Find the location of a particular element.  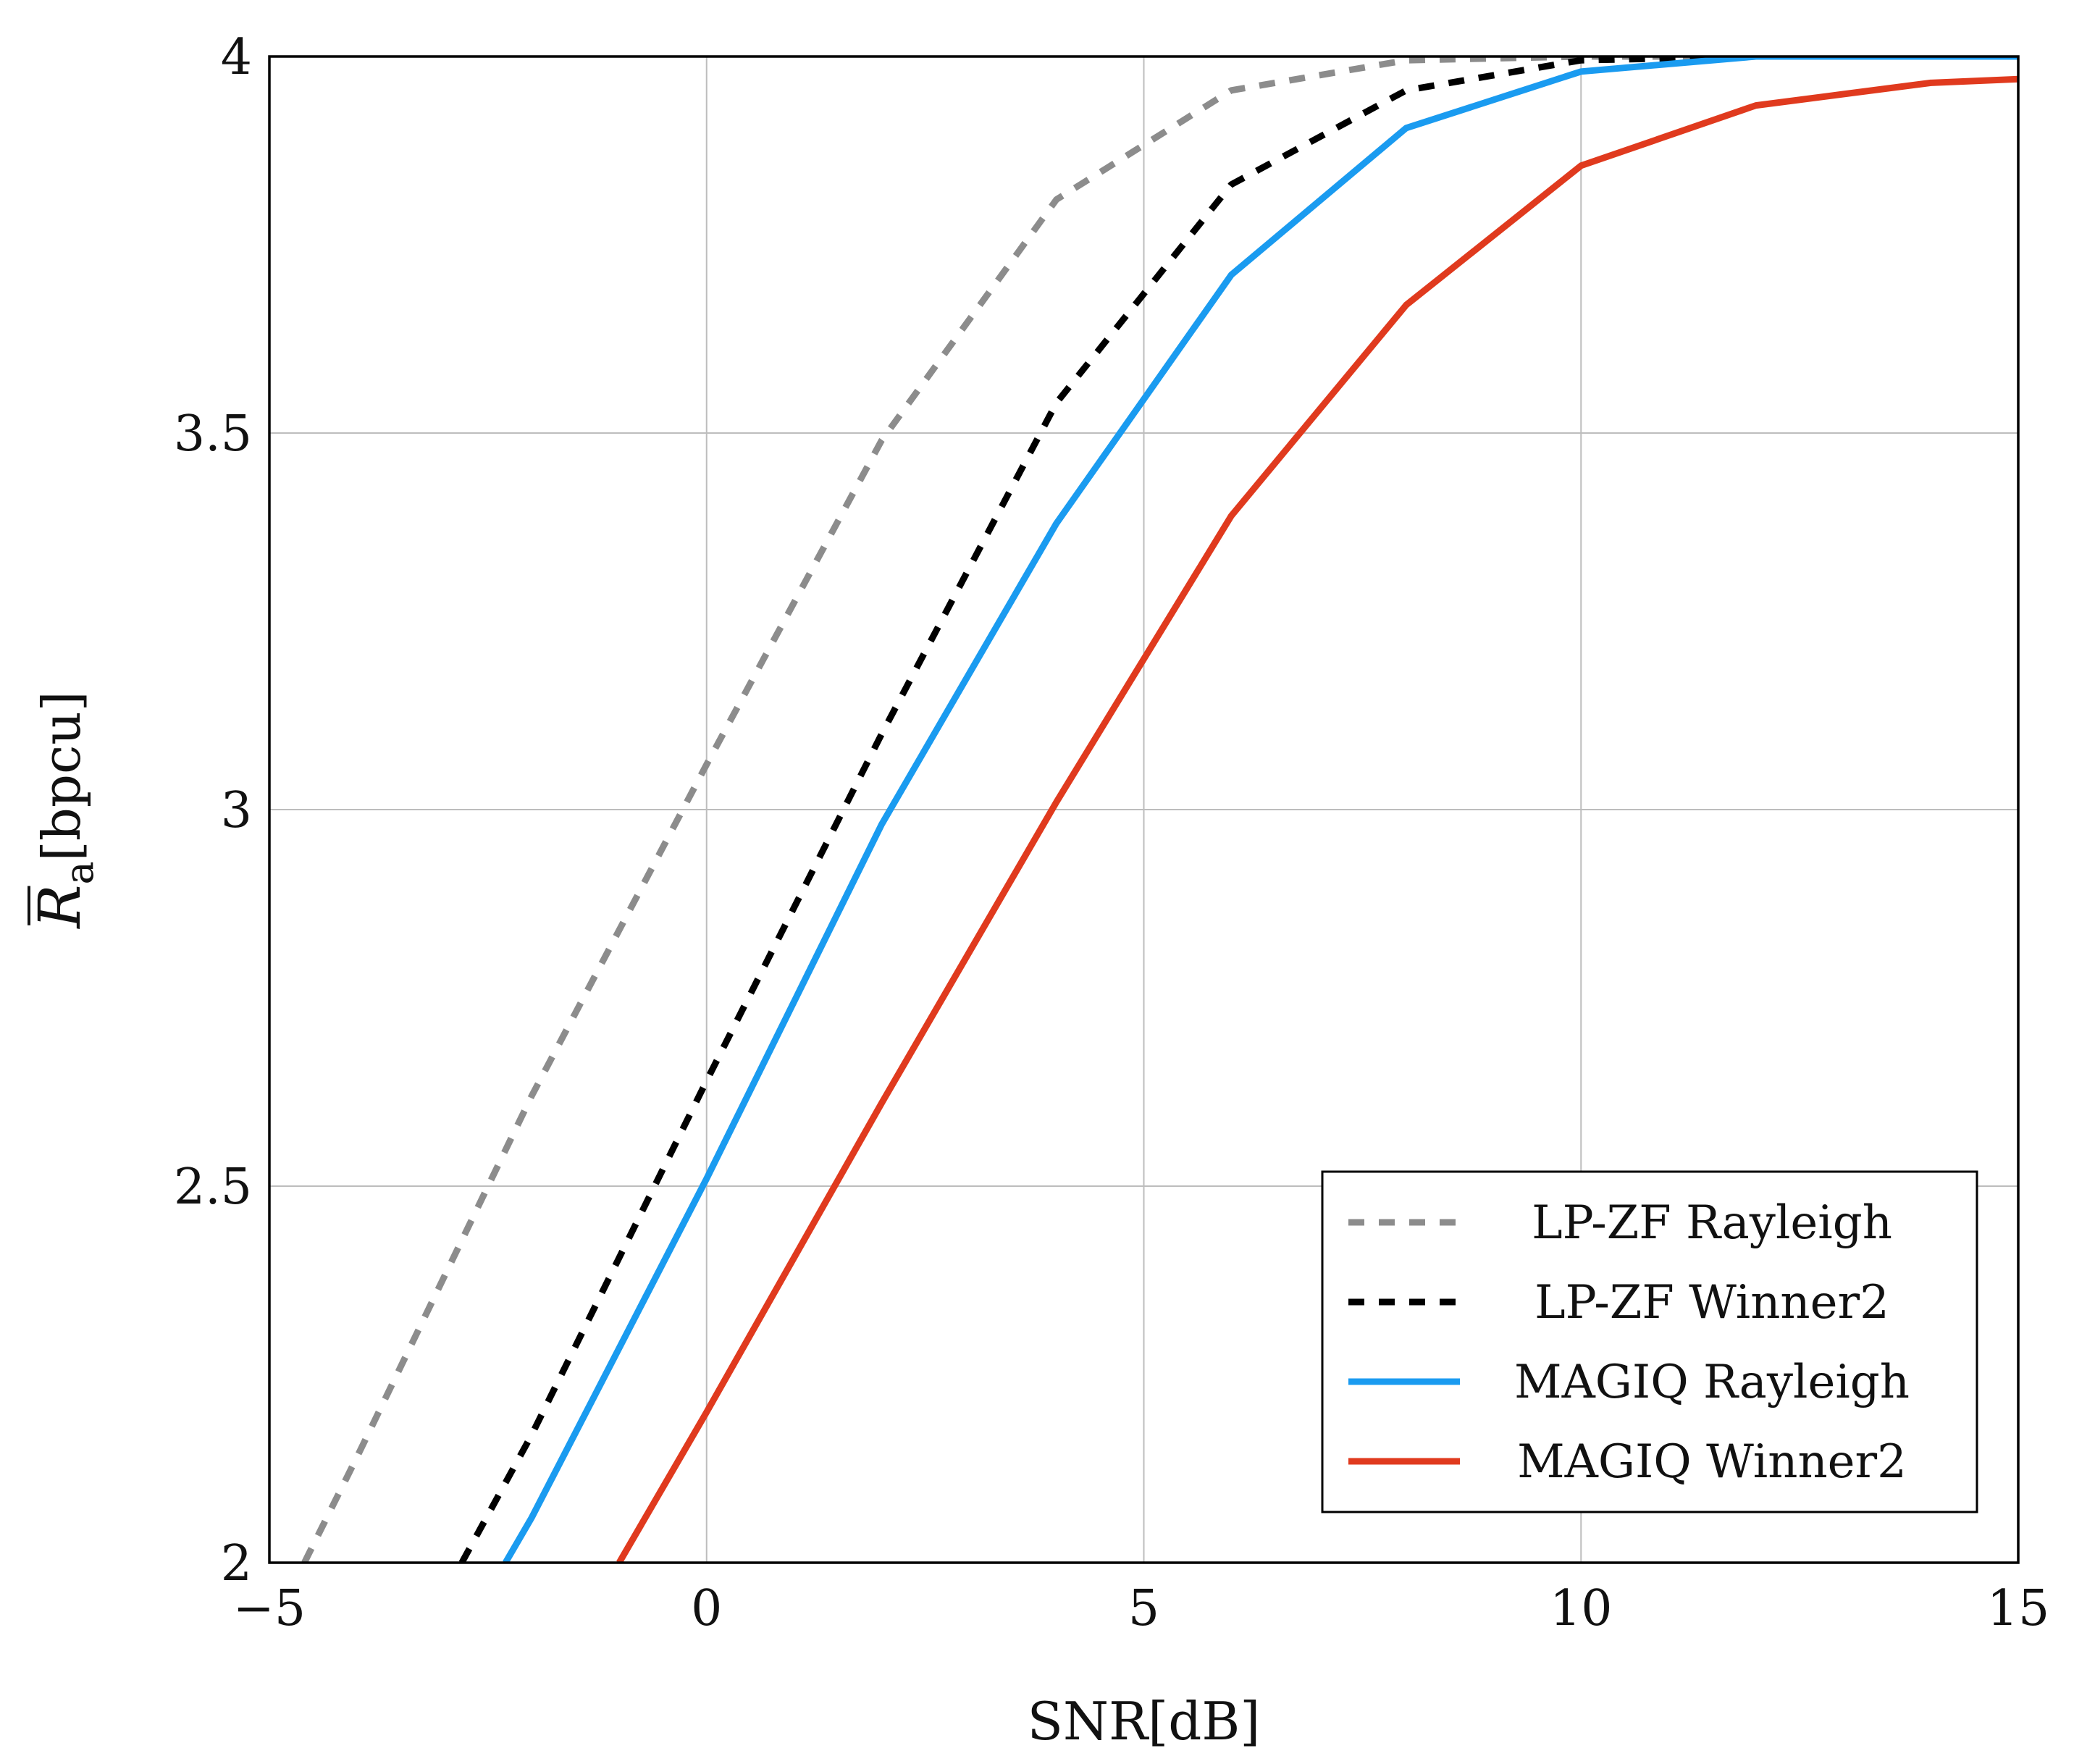

y-axis-subscript: a is located at coordinates (79, 872).